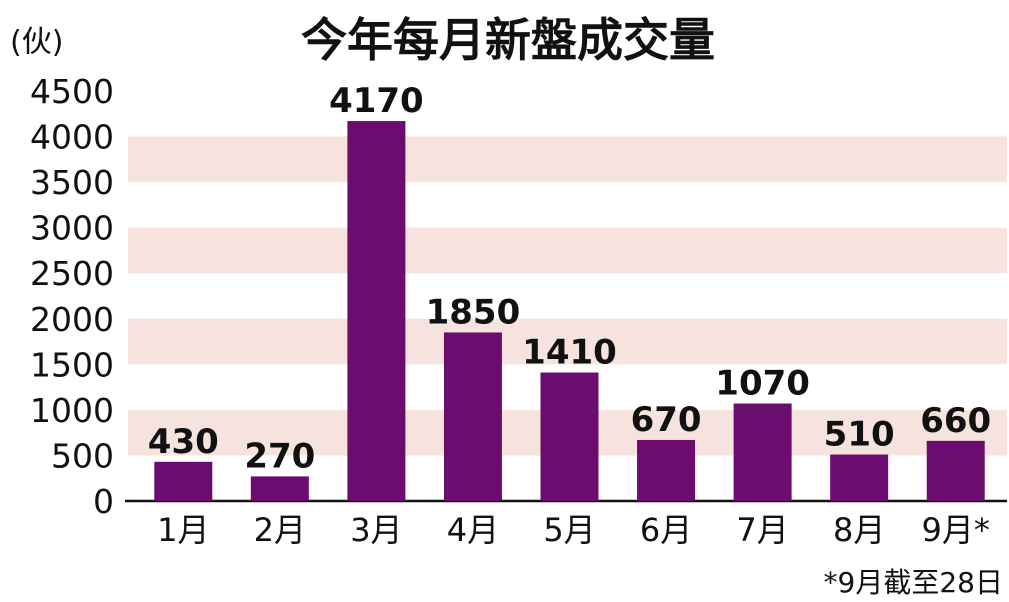 Image resolution: width=1009 pixels, height=602 pixels. Describe the element at coordinates (859, 530) in the screenshot. I see `x-tick-label: 8月` at that location.